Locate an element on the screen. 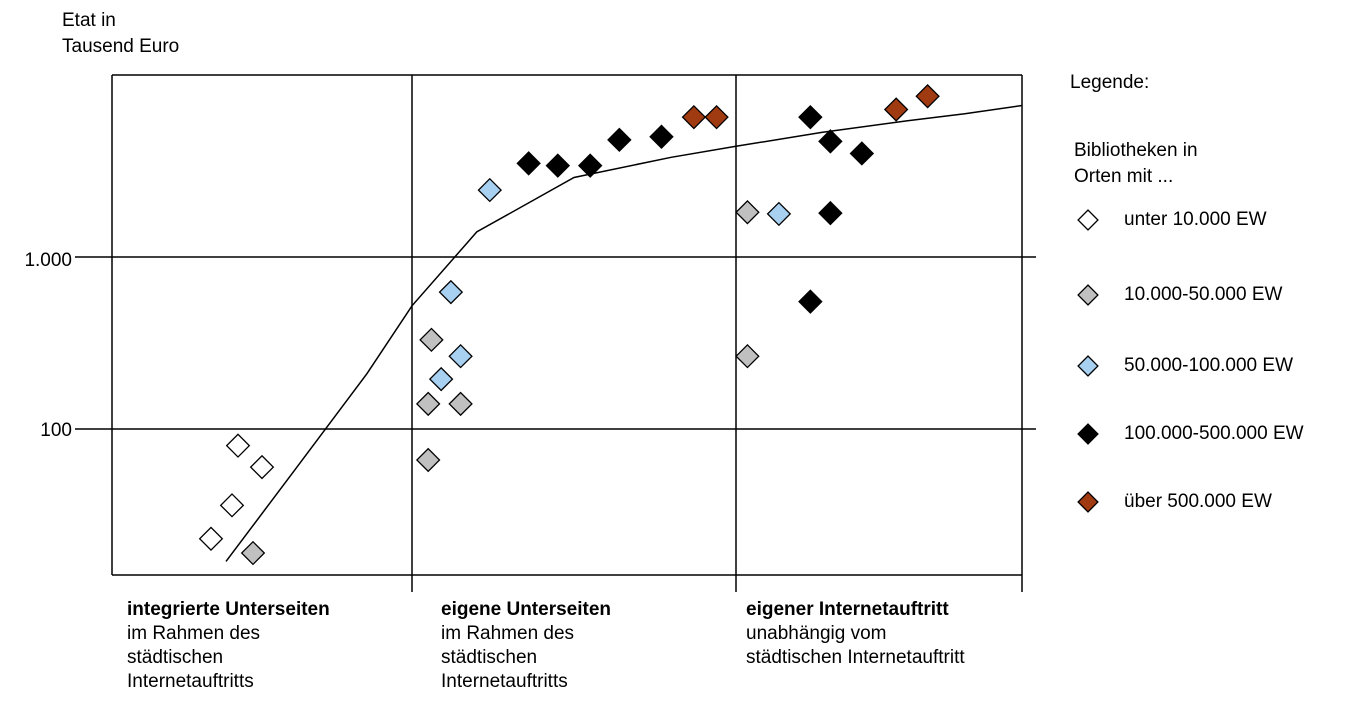  legend-subtitle-line-1: Bibliotheken in is located at coordinates (1136, 150).